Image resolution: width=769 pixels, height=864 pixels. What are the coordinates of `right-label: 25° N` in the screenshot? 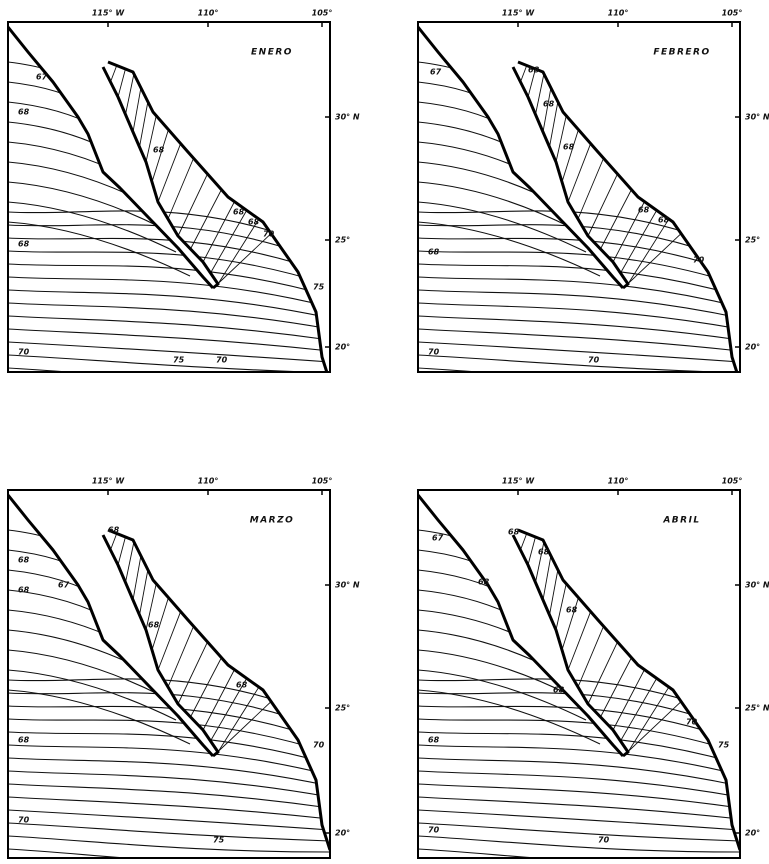 It's located at (757, 708).